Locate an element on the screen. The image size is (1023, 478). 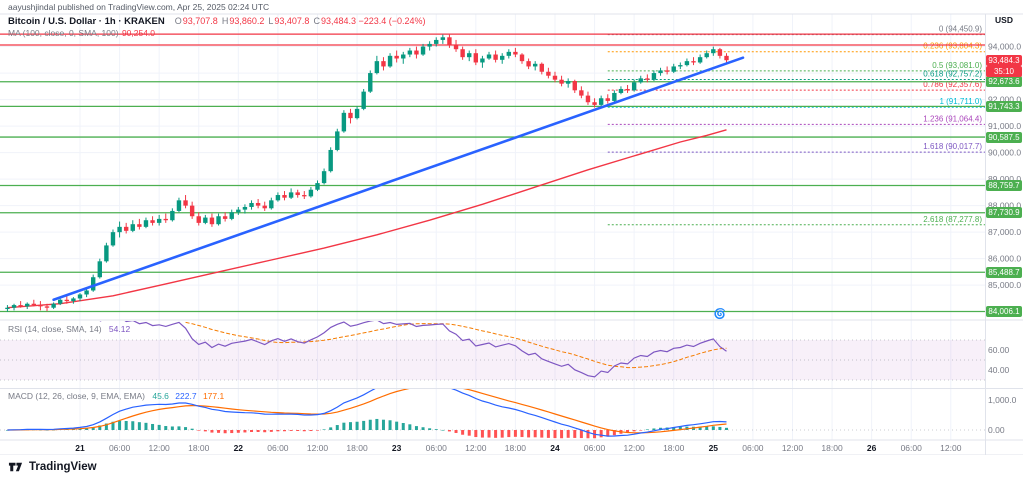
open-label: O is located at coordinates (178, 21).